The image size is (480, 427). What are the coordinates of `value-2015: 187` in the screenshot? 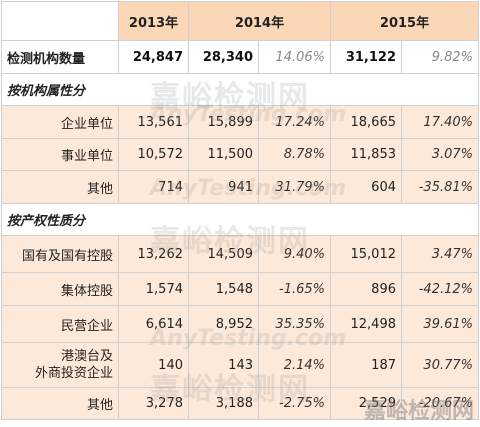 It's located at (366, 365).